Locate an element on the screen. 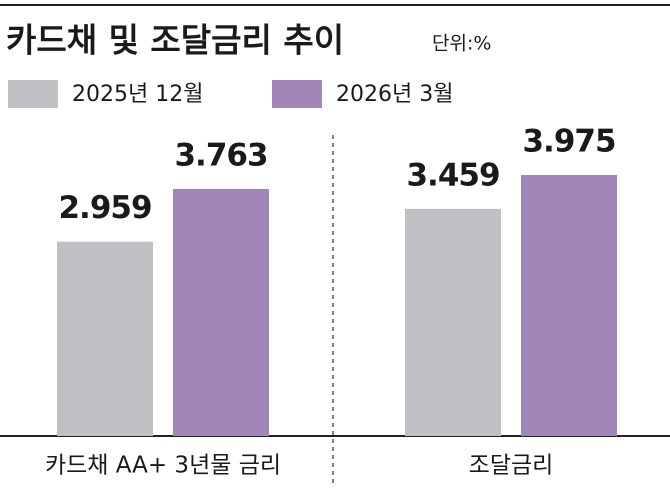 This screenshot has width=670, height=490. chart-subtitle: 단위:% is located at coordinates (461, 44).